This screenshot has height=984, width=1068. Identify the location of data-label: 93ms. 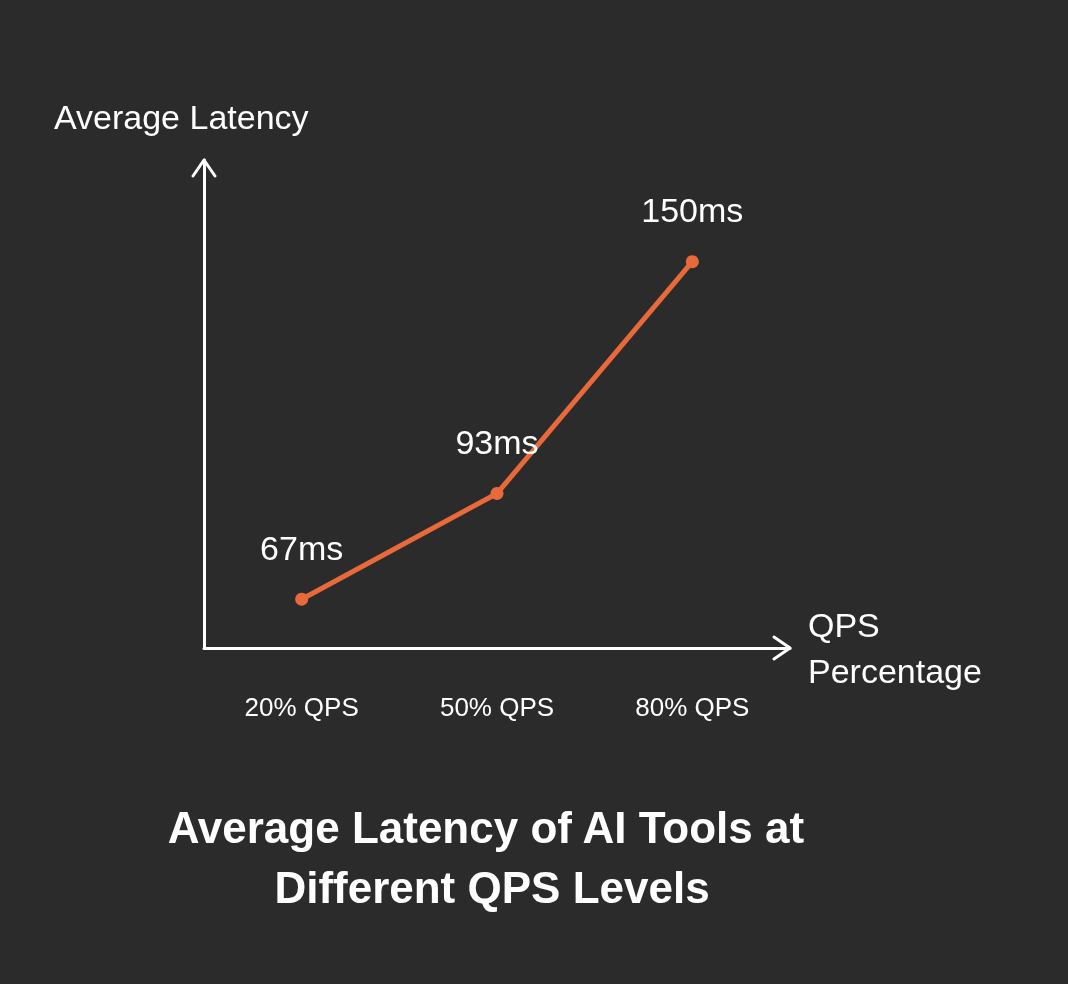
(497, 441).